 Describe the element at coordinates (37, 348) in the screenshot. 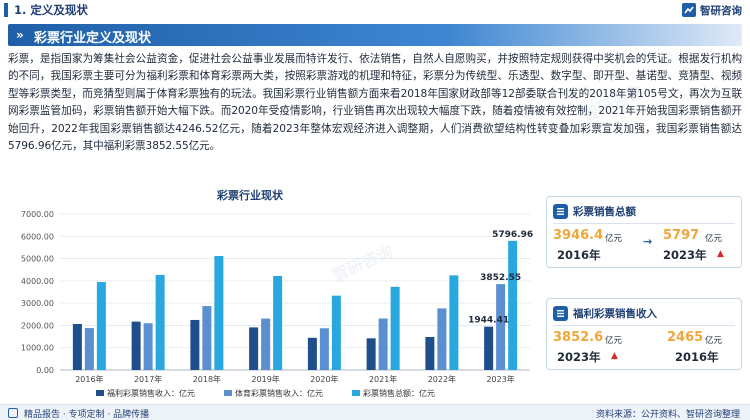

I see `y-tick-label: 1000.00` at that location.